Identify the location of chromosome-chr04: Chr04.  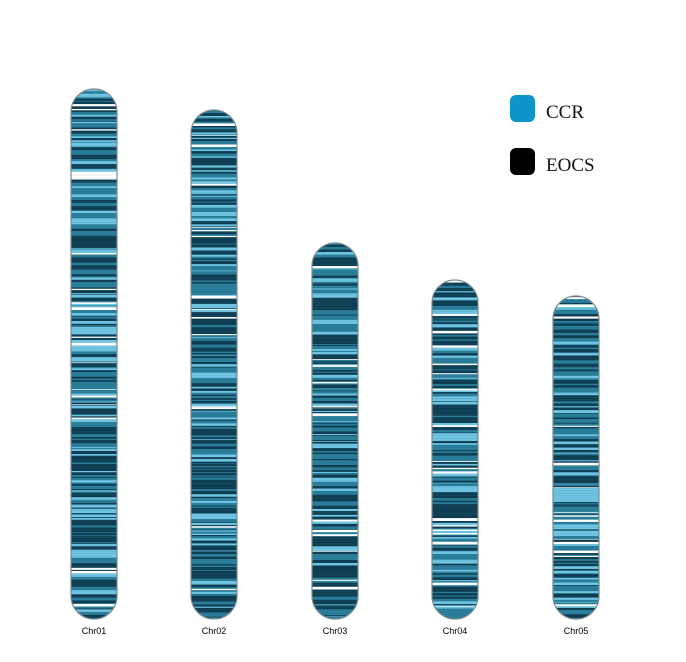
(455, 457).